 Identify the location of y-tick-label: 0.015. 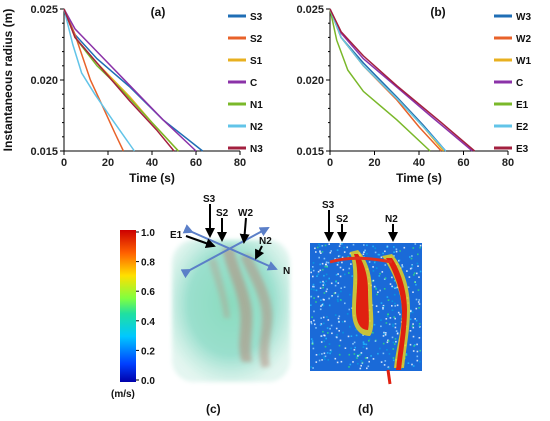
(310, 152).